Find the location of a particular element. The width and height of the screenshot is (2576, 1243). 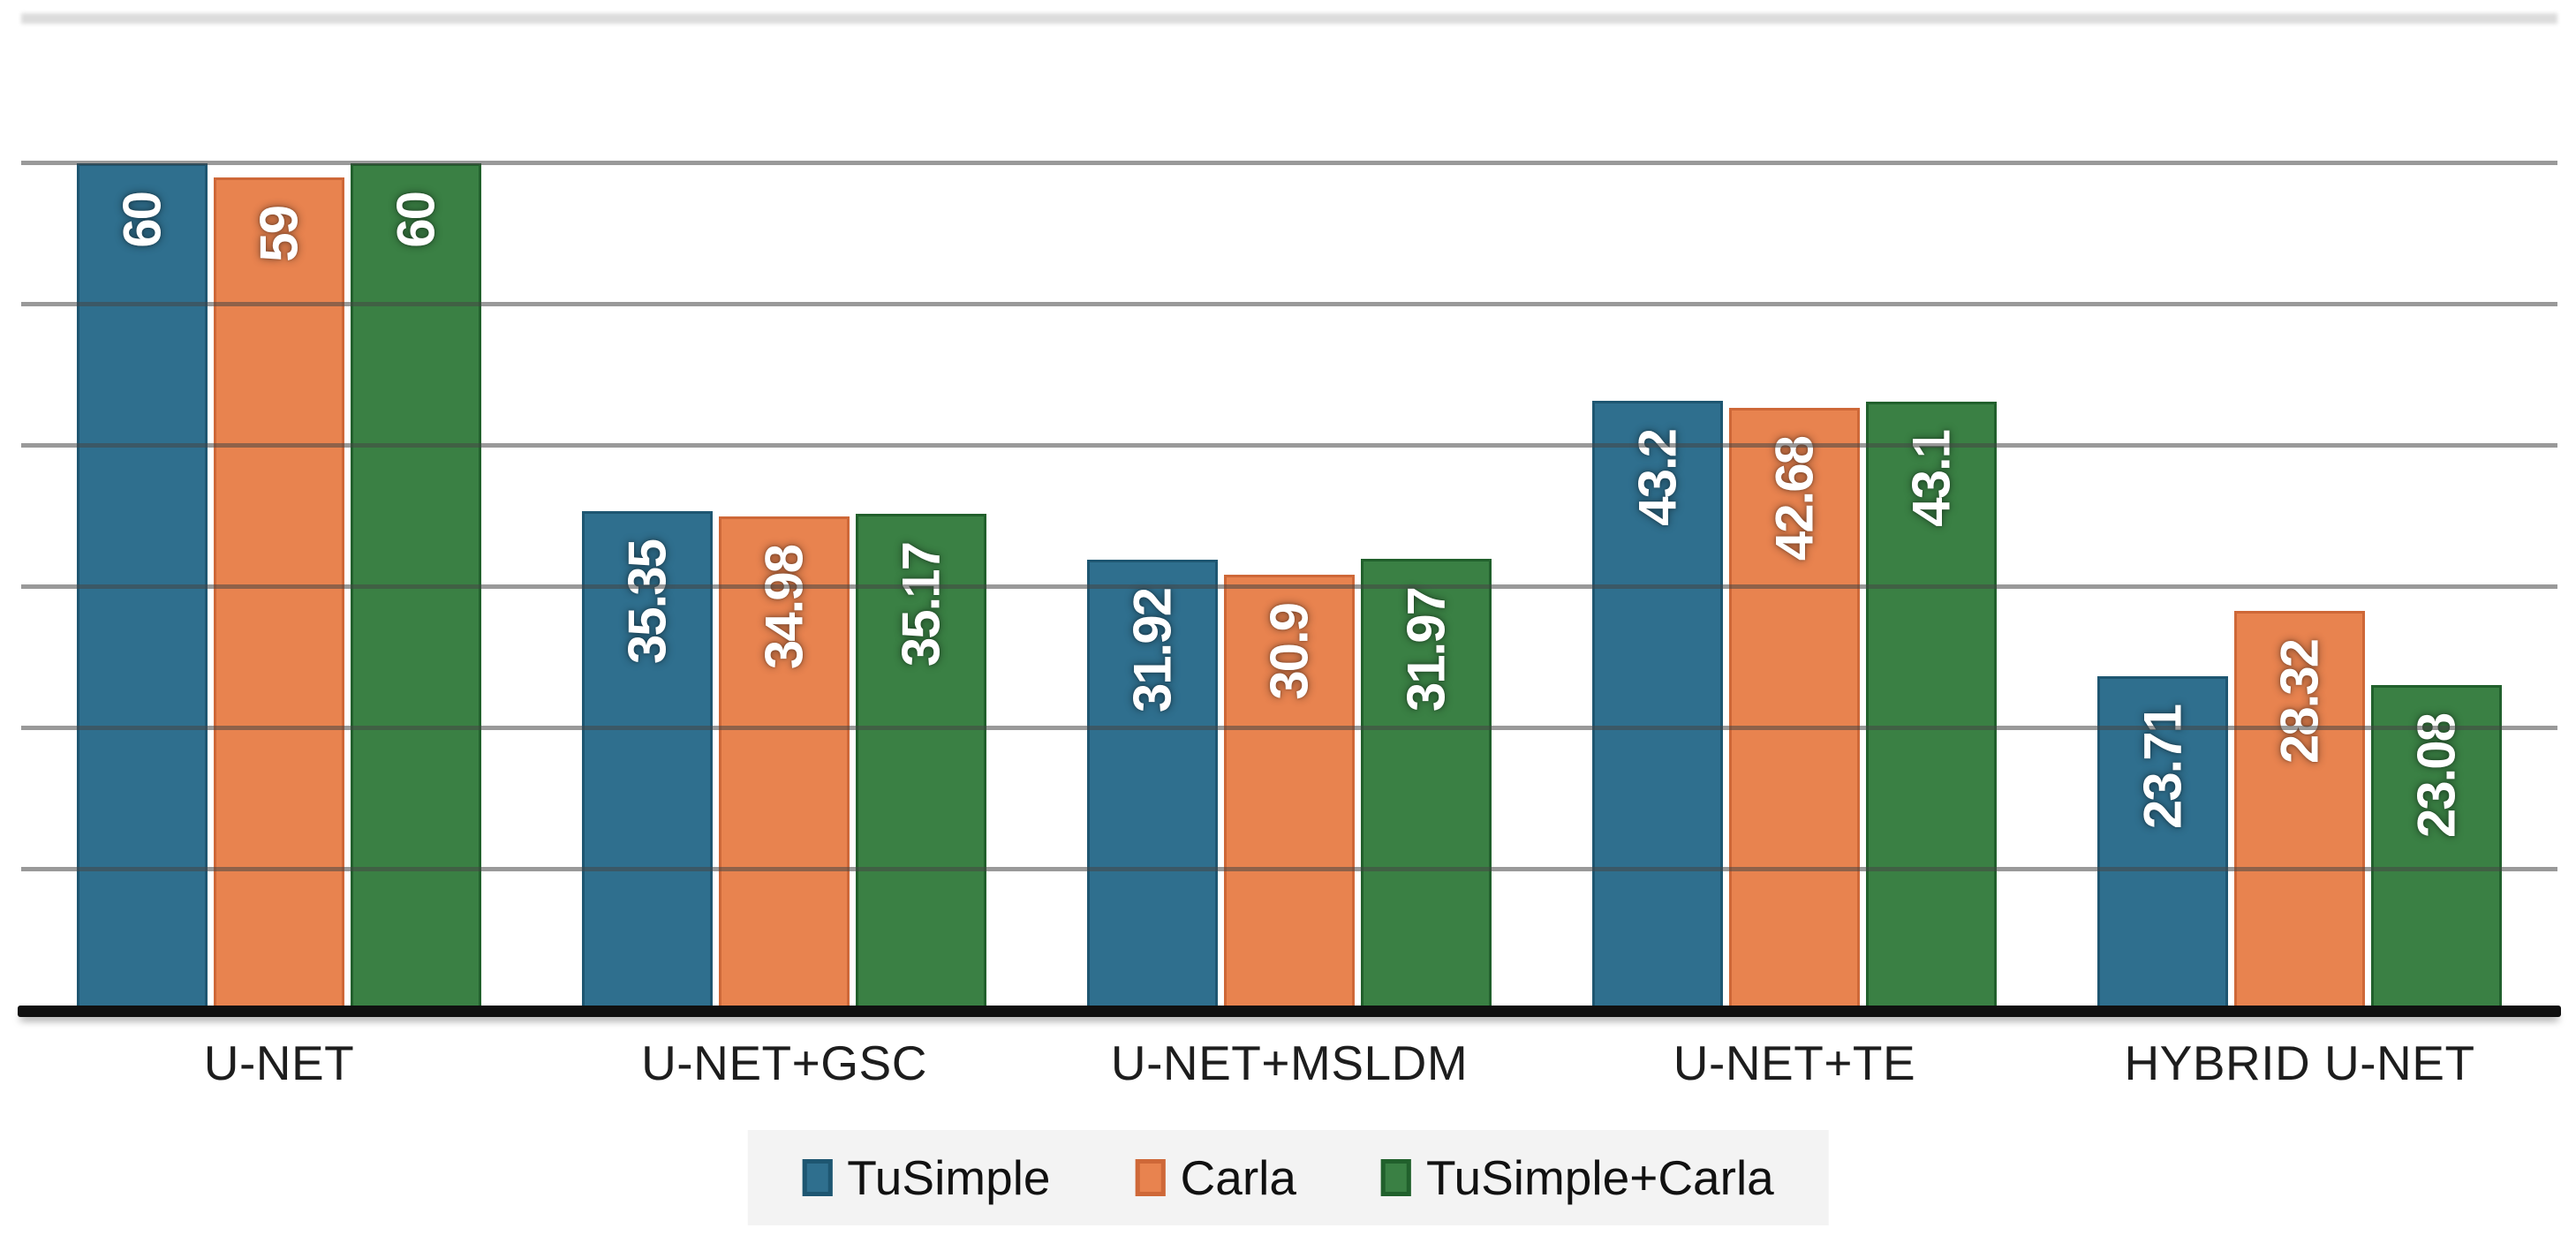

x-axis-label-u-net-gsc: U-NET+GSC is located at coordinates (784, 1063).